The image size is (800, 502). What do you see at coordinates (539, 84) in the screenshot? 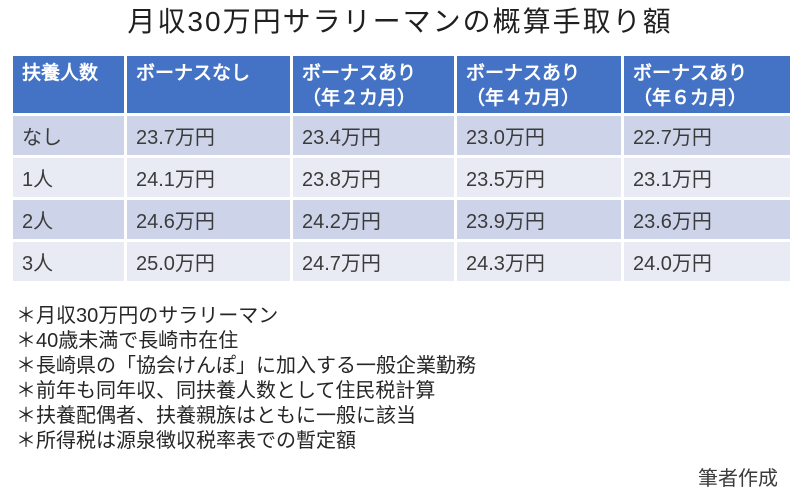
I see `col-header-bonus-4mo: ボーナスあり （年４カ月）` at bounding box center [539, 84].